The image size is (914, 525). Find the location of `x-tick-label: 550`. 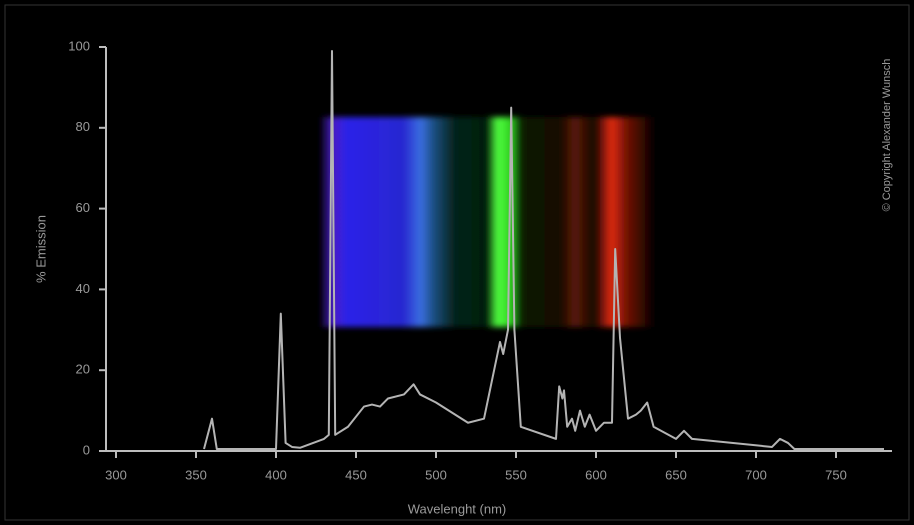

x-tick-label: 550 is located at coordinates (516, 474).